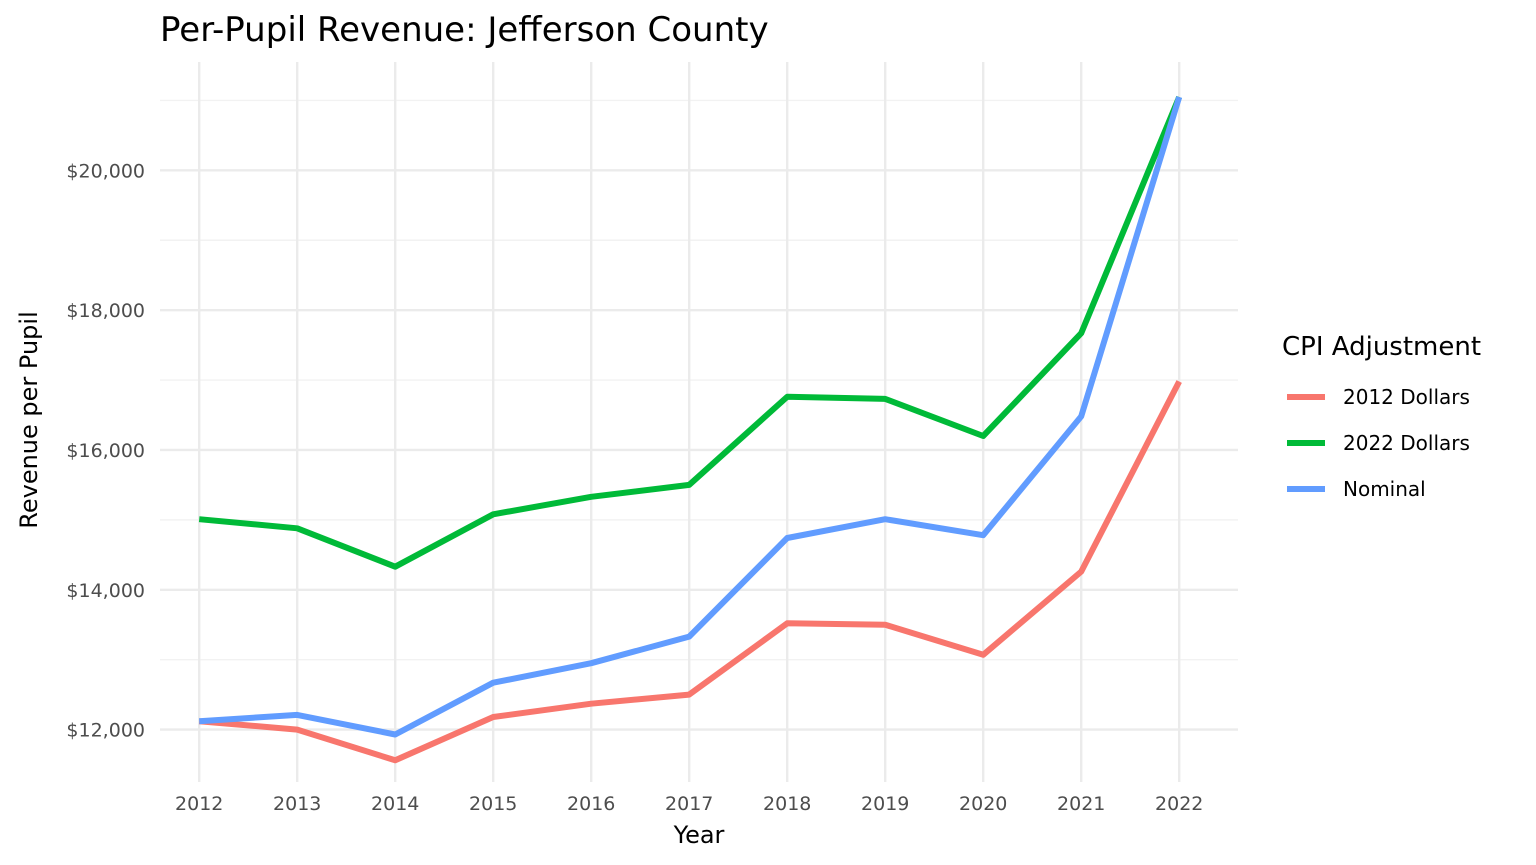 The height and width of the screenshot is (865, 1536). What do you see at coordinates (1406, 443) in the screenshot?
I see `legend-label-2022-dollars: 2022 Dollars` at bounding box center [1406, 443].